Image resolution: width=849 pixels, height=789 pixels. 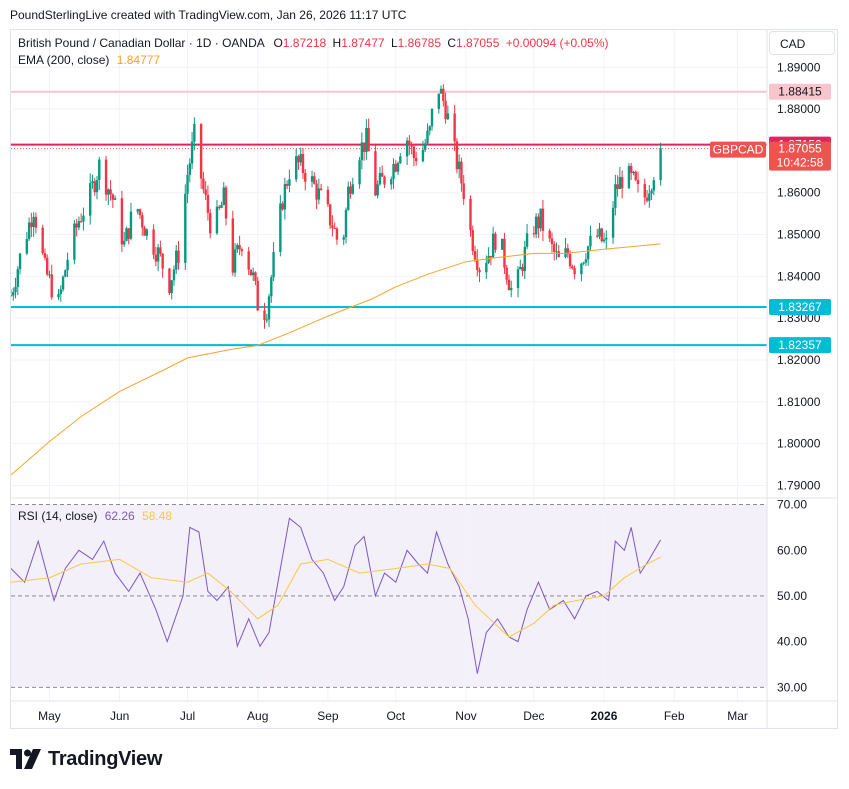 I want to click on price-tick-label: 1.85000, so click(x=799, y=235).